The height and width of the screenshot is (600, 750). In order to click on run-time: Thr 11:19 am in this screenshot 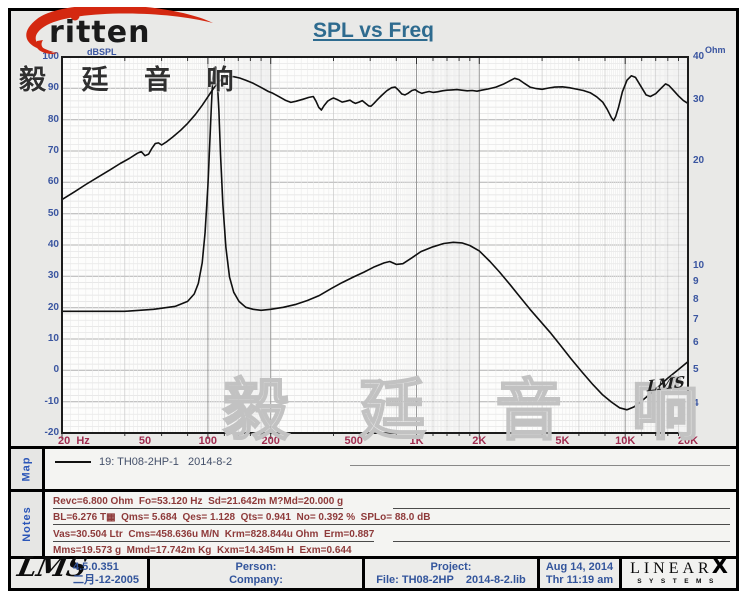, I will do `click(579, 579)`.